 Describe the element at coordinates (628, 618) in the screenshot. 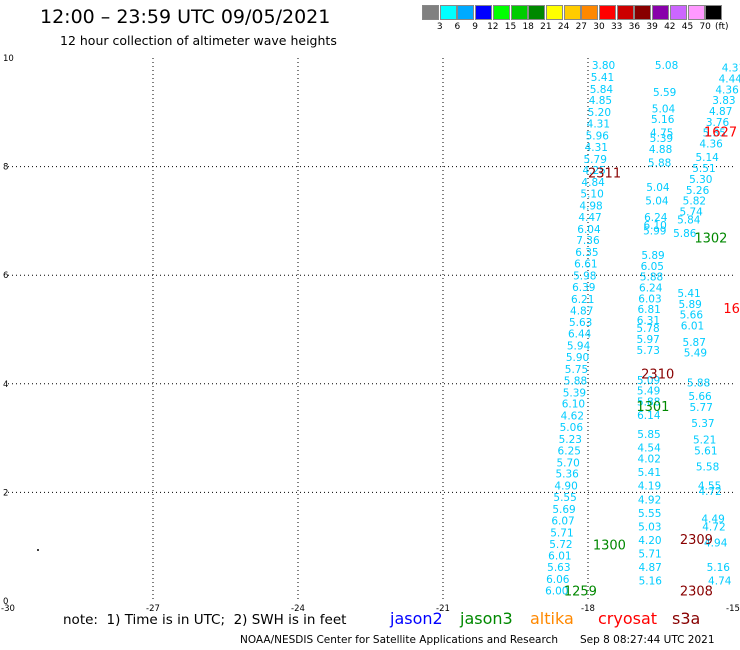

I see `satellite-legend-item: cryosat` at that location.